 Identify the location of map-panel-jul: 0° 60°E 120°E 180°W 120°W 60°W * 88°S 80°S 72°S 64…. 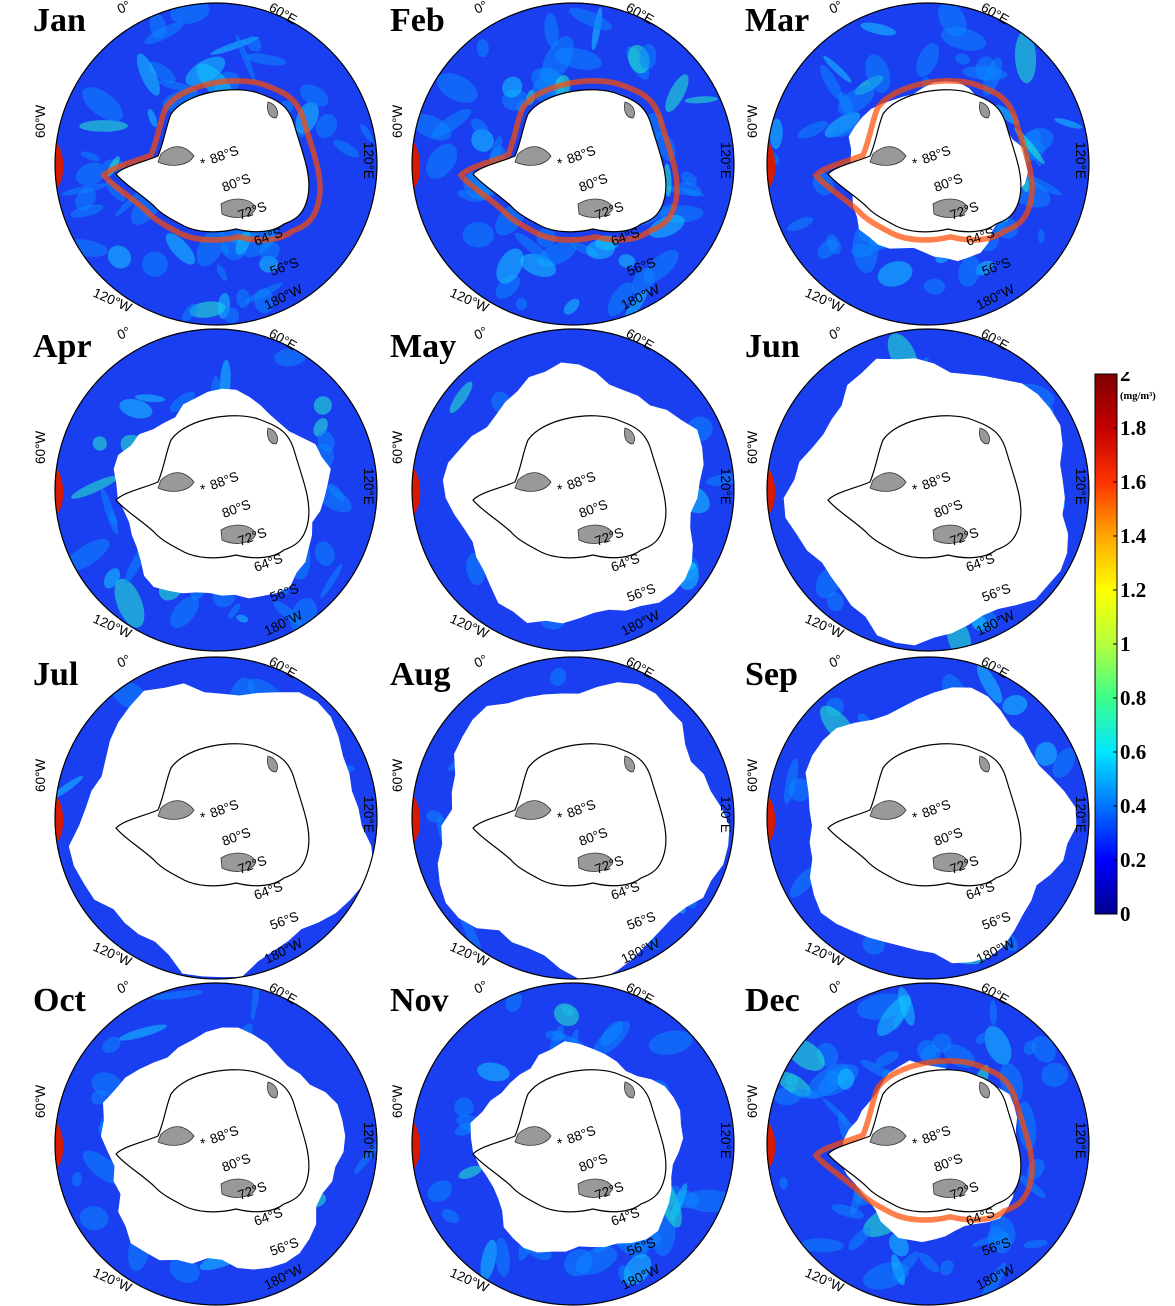
(189, 816).